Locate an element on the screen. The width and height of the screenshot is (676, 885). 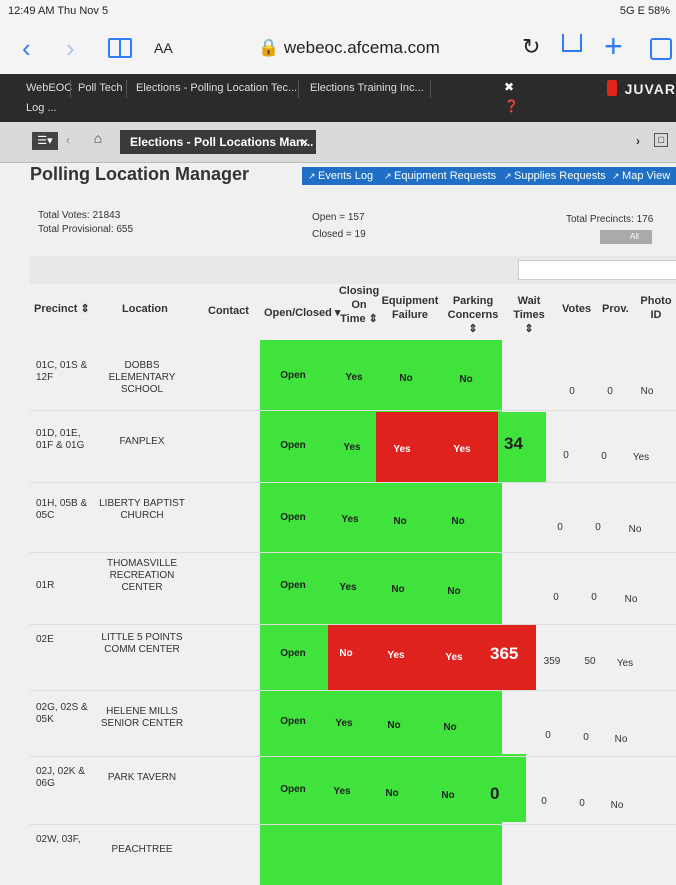
search-bar is located at coordinates (353, 270).